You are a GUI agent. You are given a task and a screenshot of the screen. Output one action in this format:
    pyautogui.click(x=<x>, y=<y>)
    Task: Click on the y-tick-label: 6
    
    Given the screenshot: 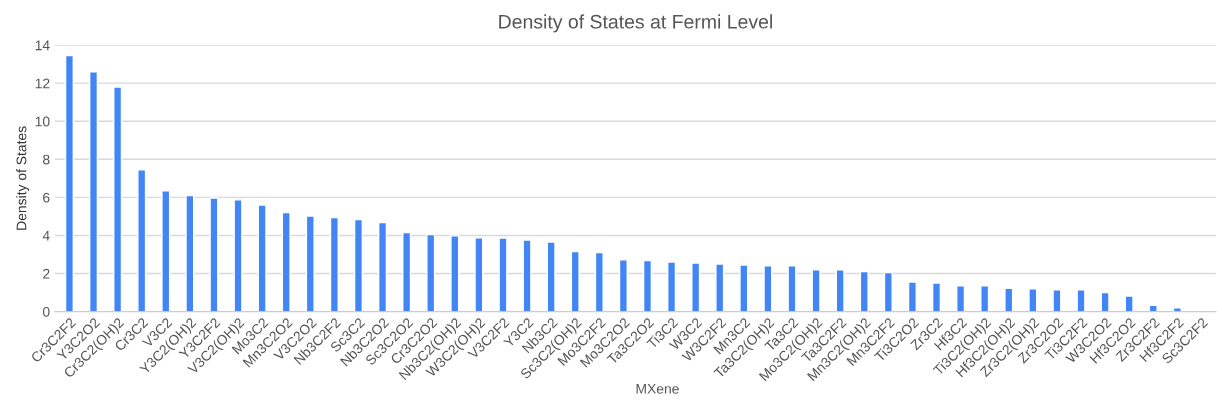 What is the action you would take?
    pyautogui.click(x=46, y=197)
    